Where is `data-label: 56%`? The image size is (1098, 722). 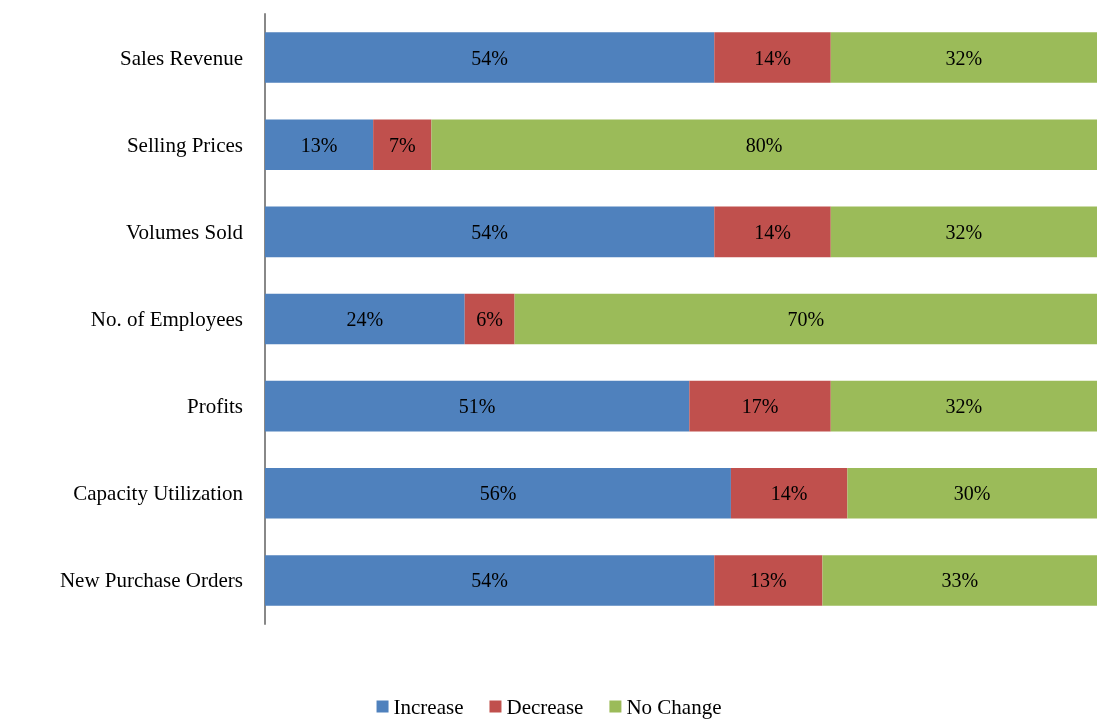 data-label: 56% is located at coordinates (498, 493).